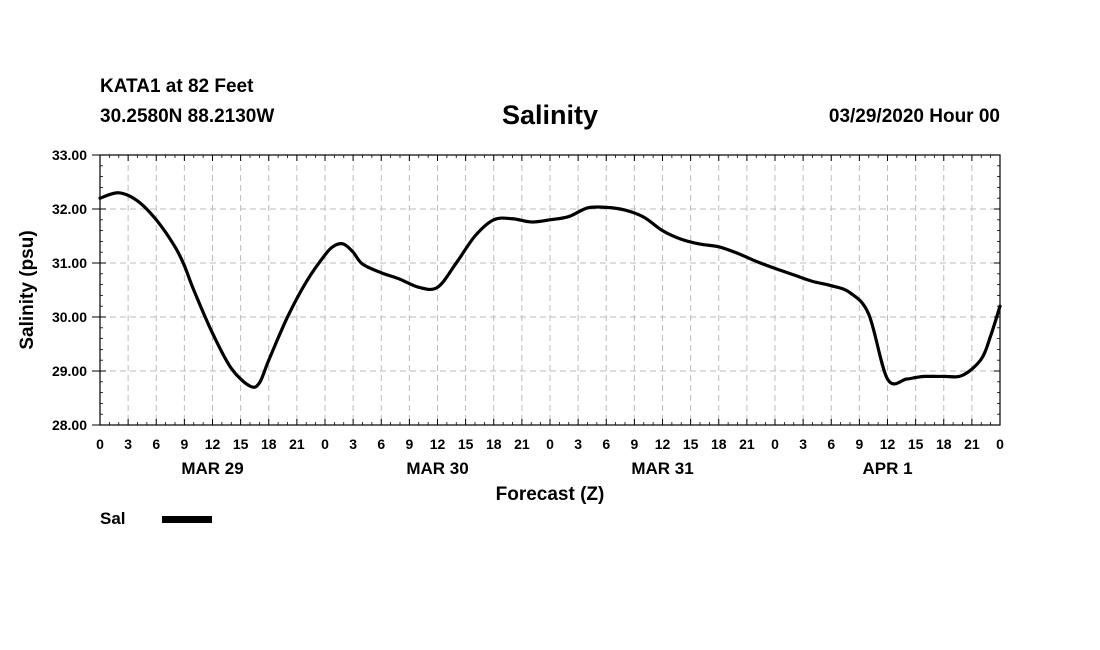 The height and width of the screenshot is (650, 1100). Describe the element at coordinates (887, 468) in the screenshot. I see `date-label: APR 1` at that location.